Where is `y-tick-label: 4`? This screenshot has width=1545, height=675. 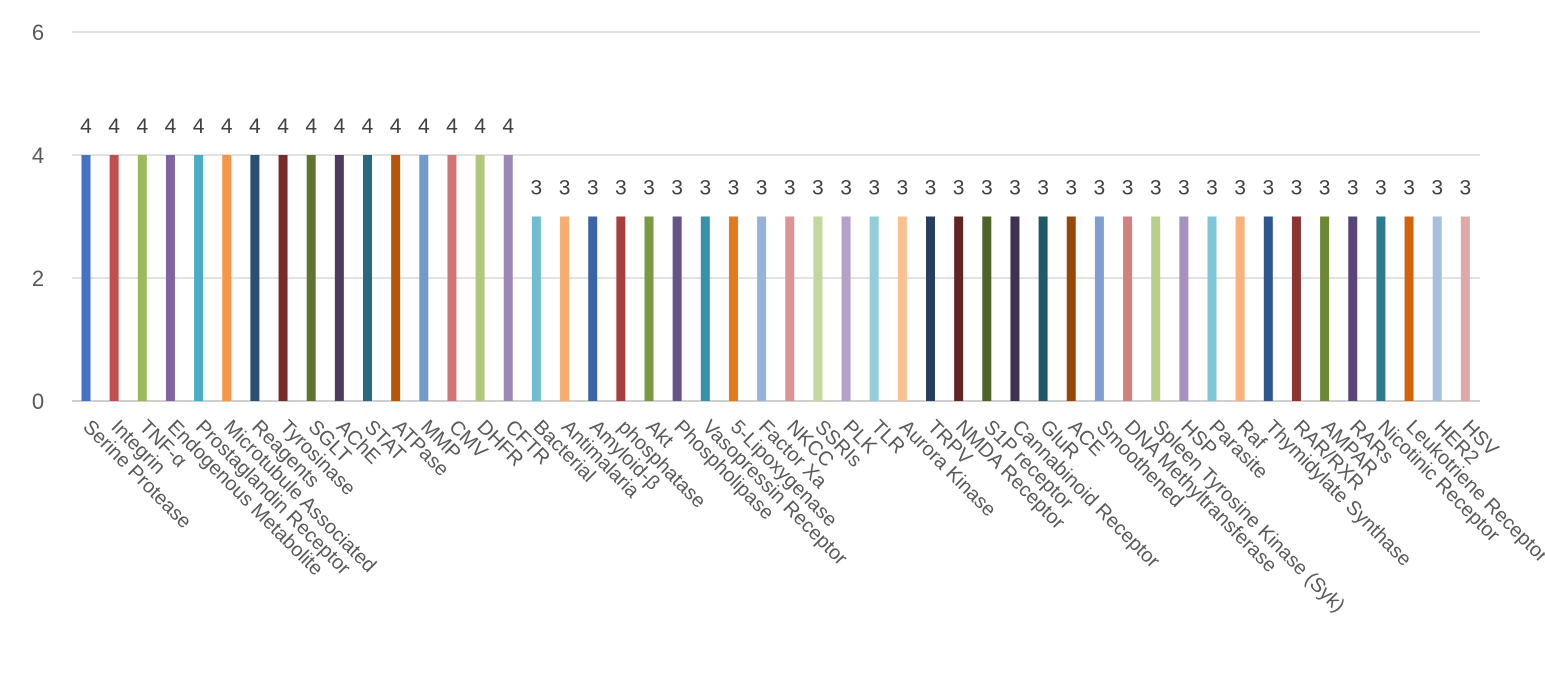 y-tick-label: 4 is located at coordinates (38, 155).